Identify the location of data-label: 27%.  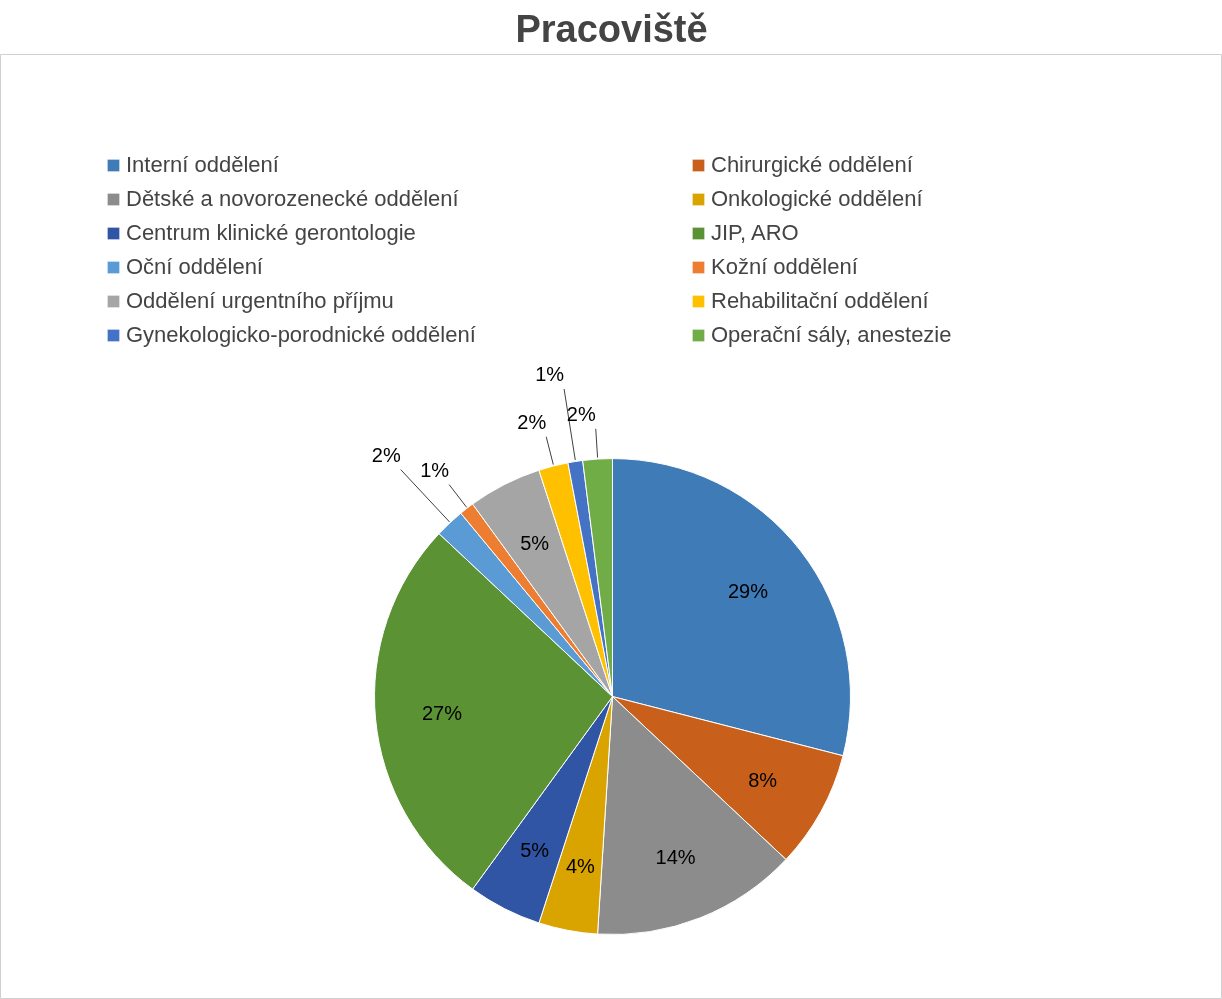
(442, 712).